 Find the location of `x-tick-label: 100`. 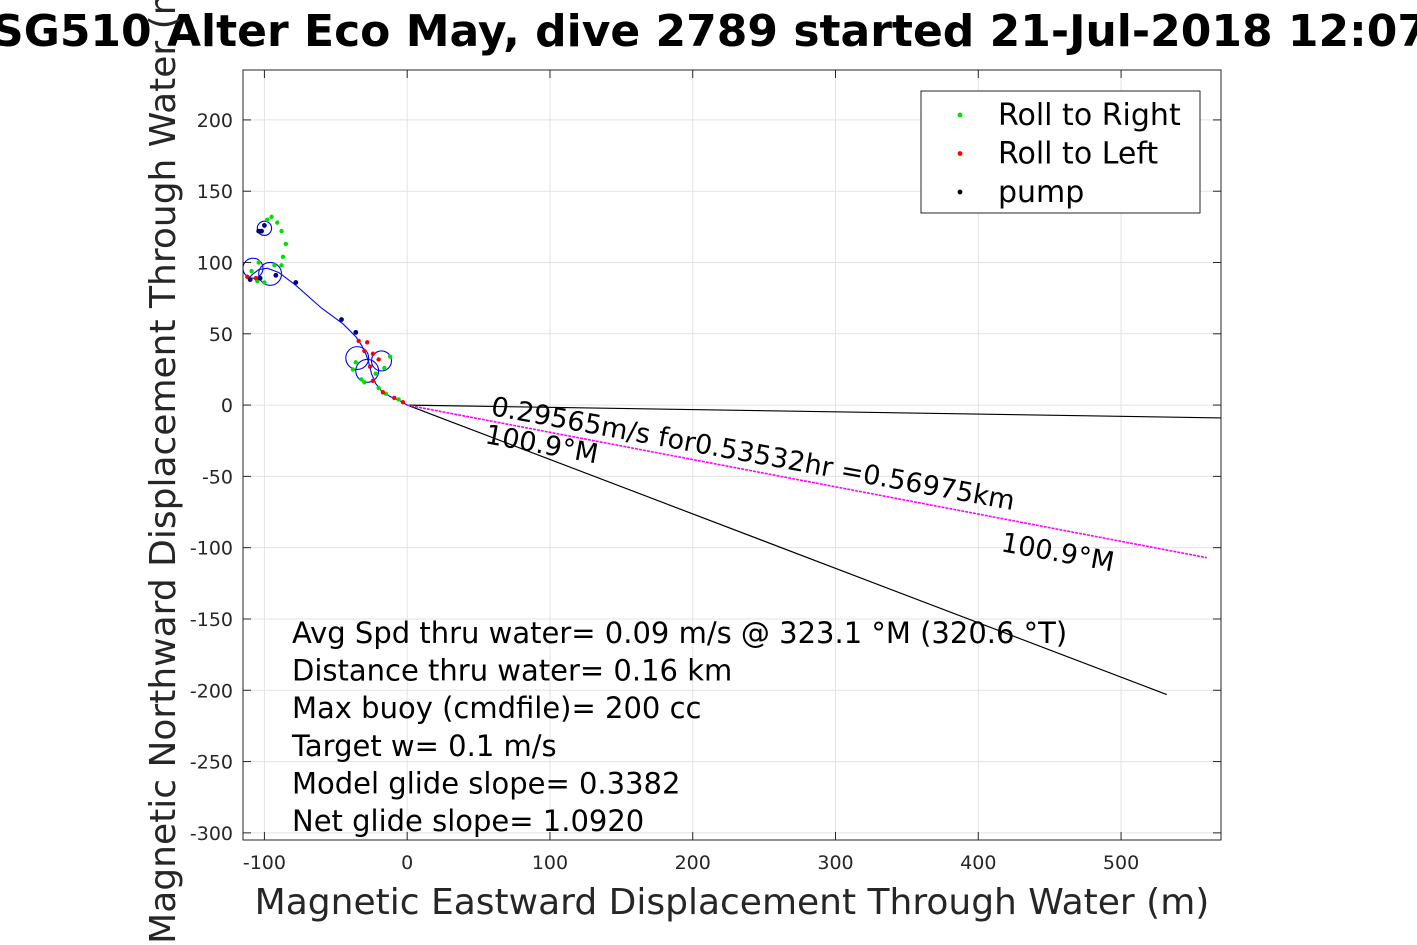

x-tick-label: 100 is located at coordinates (550, 863).